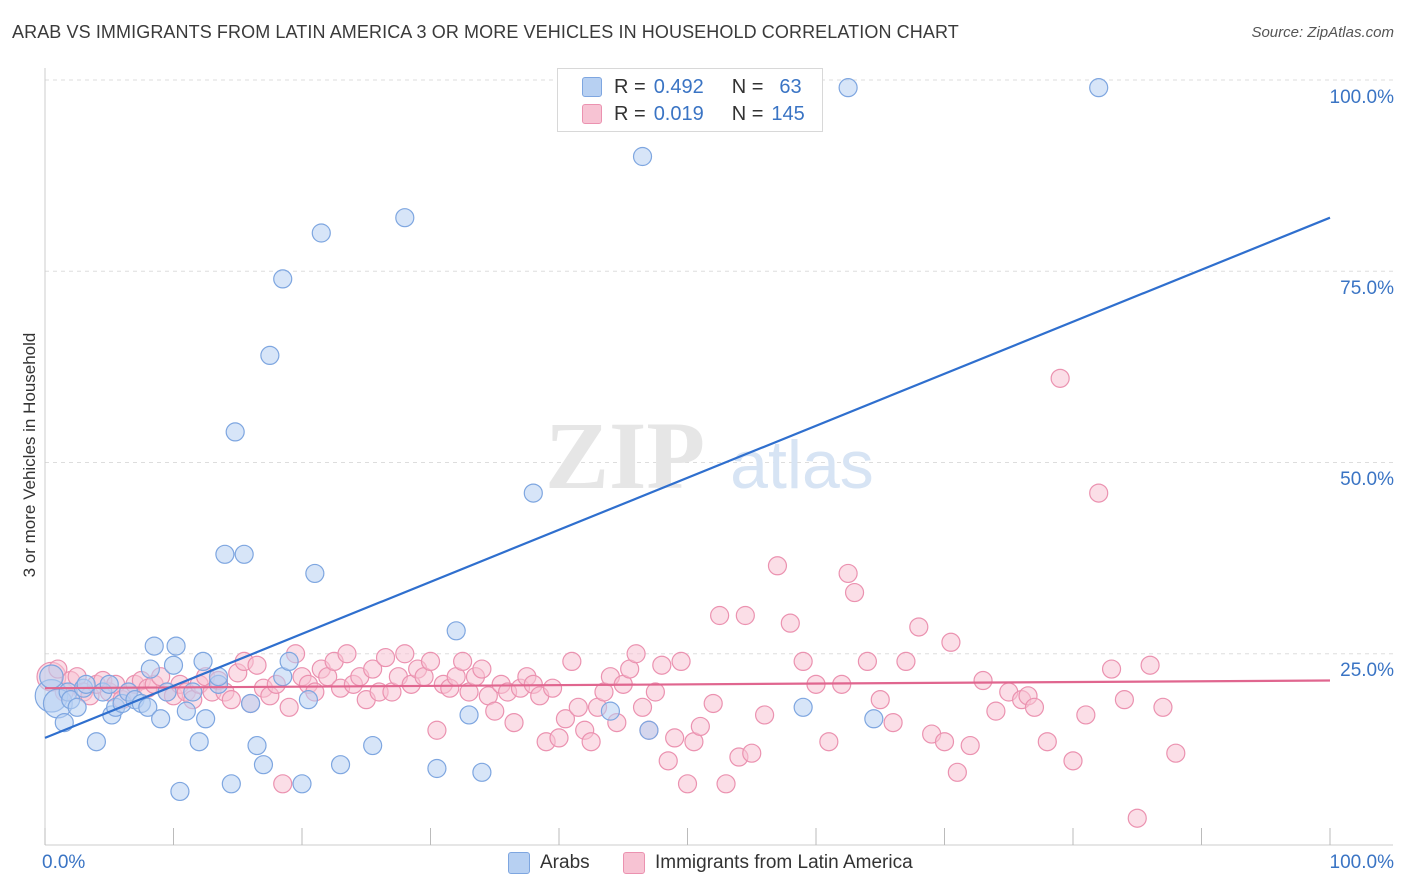 This screenshot has width=1406, height=892. I want to click on legend-row-latam: R = 0.019 N = 145, so click(693, 114).